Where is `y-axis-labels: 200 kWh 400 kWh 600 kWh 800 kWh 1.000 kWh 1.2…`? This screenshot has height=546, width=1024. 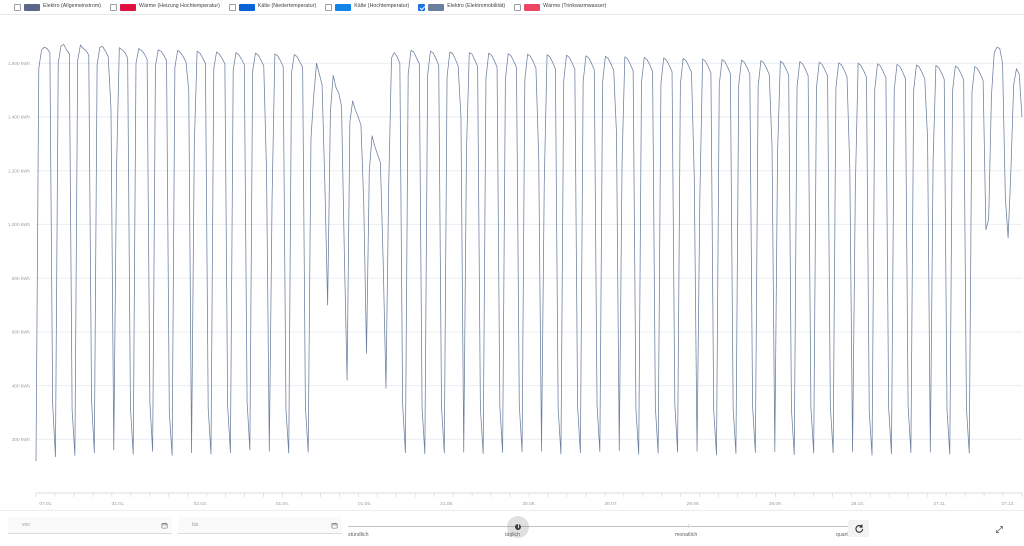
y-axis-labels: 200 kWh 400 kWh 600 kWh 800 kWh 1.000 kWh 1.2… is located at coordinates (19, 251).